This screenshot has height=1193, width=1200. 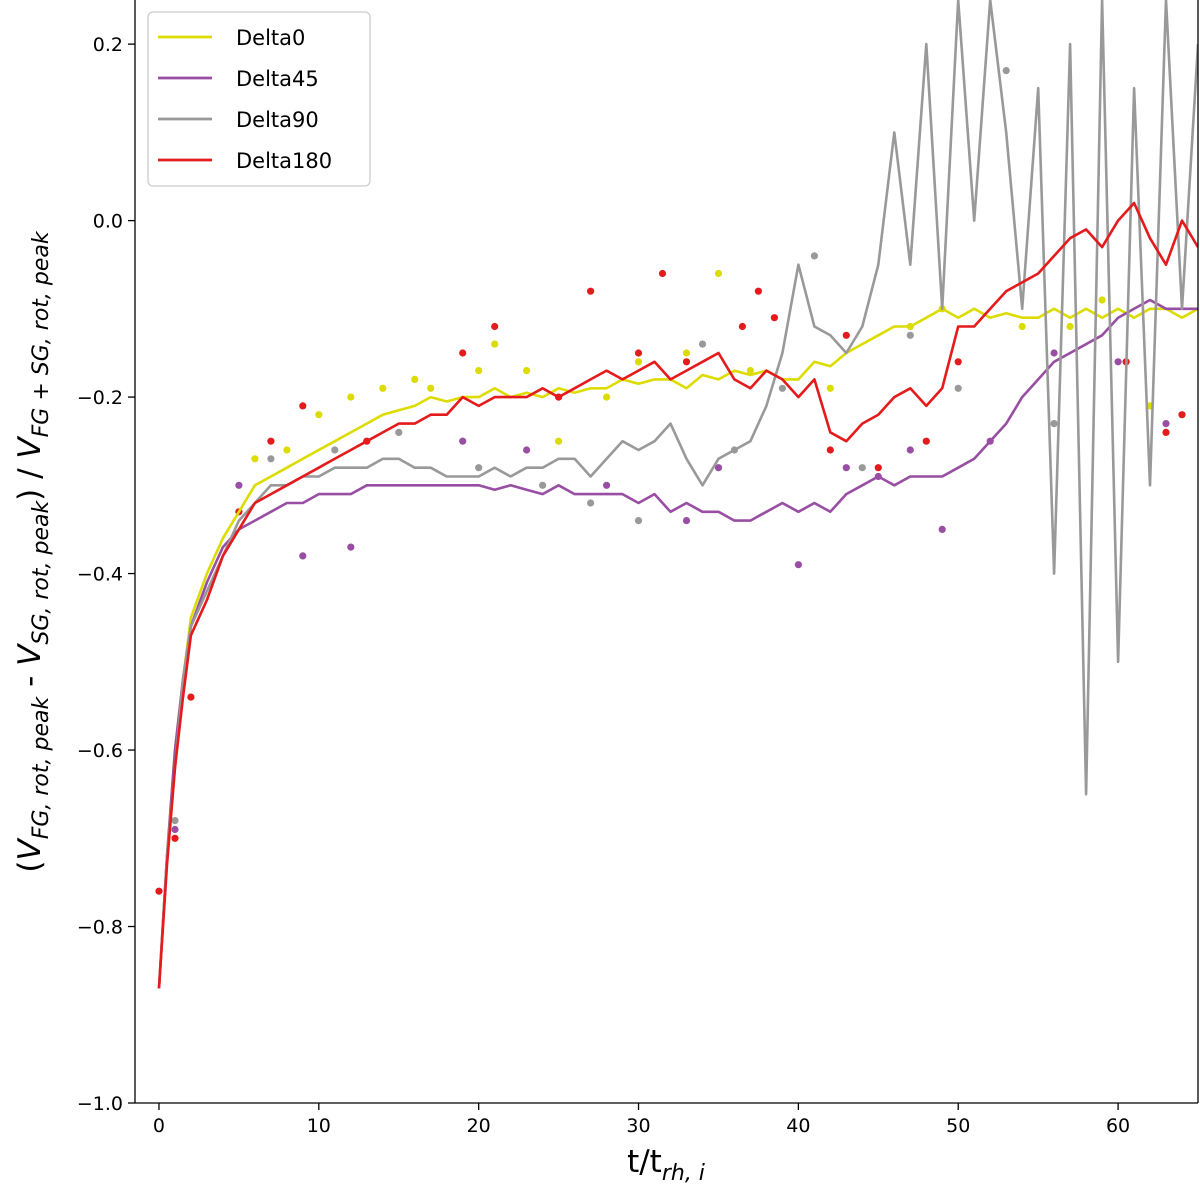 I want to click on y-axis-title-v1: V, so click(x=30, y=849).